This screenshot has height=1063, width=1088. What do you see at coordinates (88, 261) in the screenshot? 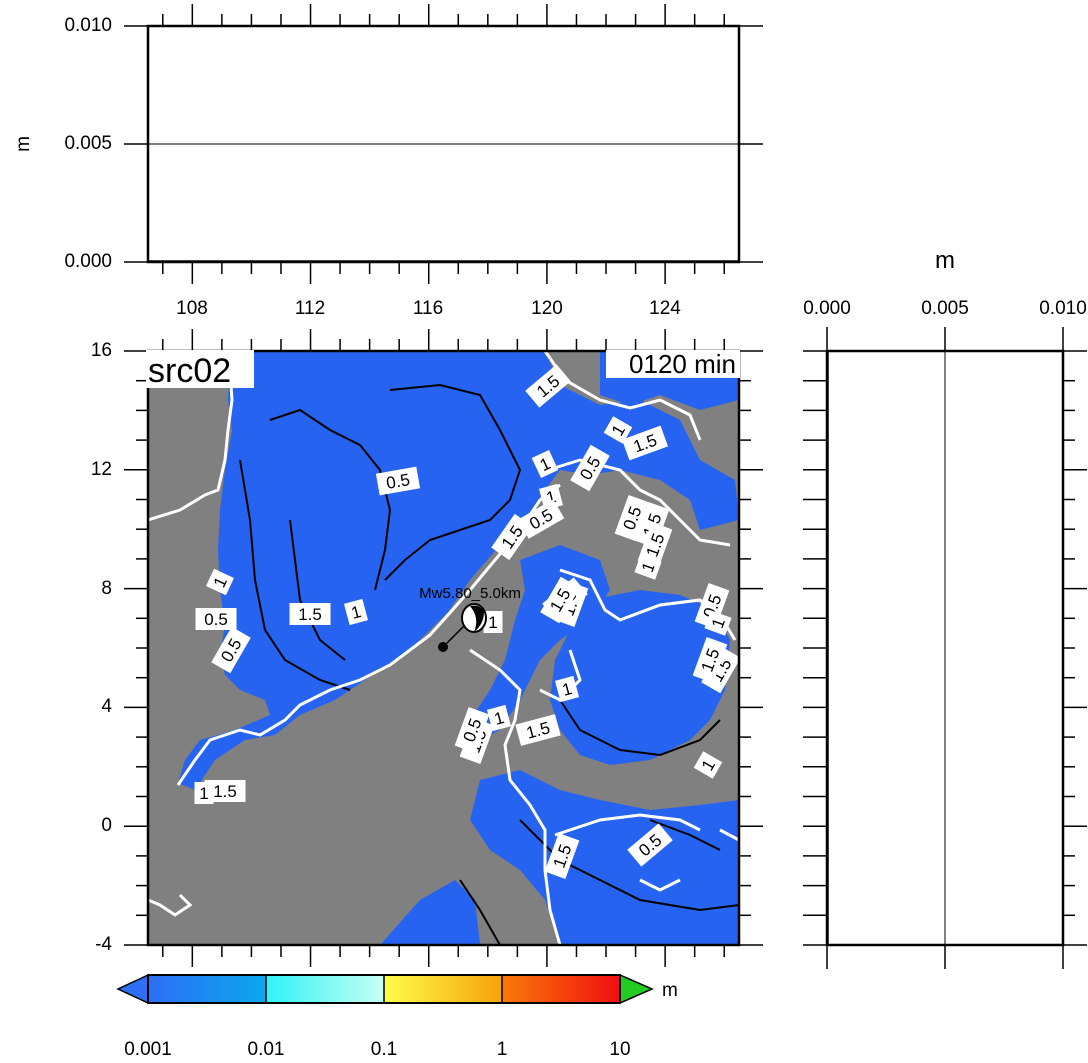
I see `top-y-tick-label: 0.000` at bounding box center [88, 261].